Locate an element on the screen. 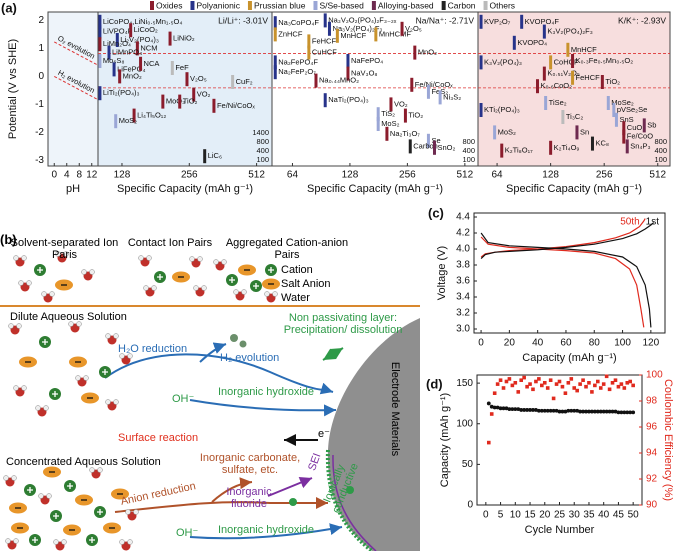  x-tick-label: 80 is located at coordinates (595, 343).